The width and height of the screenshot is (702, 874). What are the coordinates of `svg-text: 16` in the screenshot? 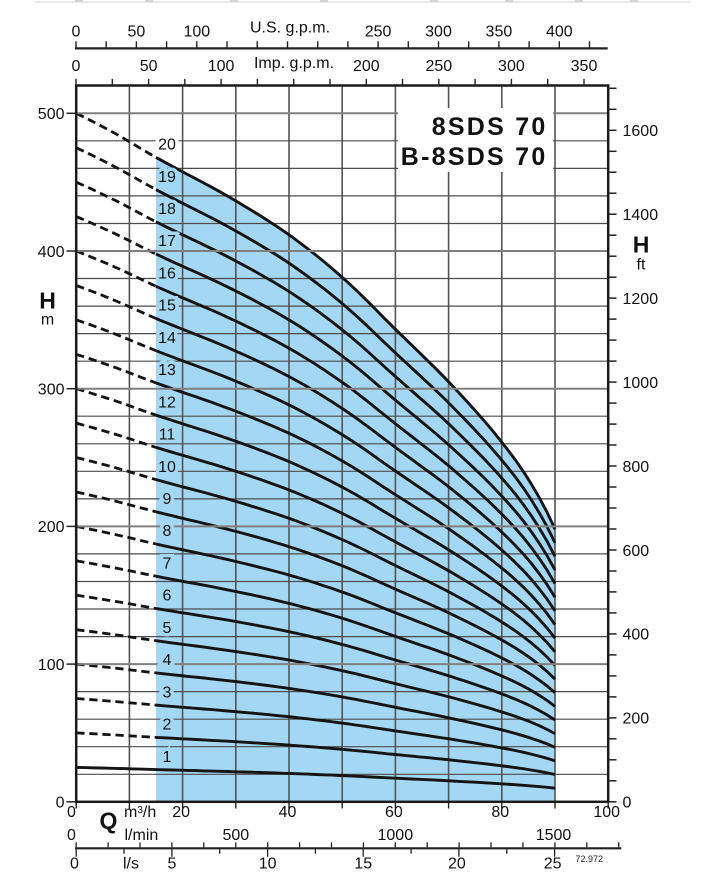 It's located at (167, 274).